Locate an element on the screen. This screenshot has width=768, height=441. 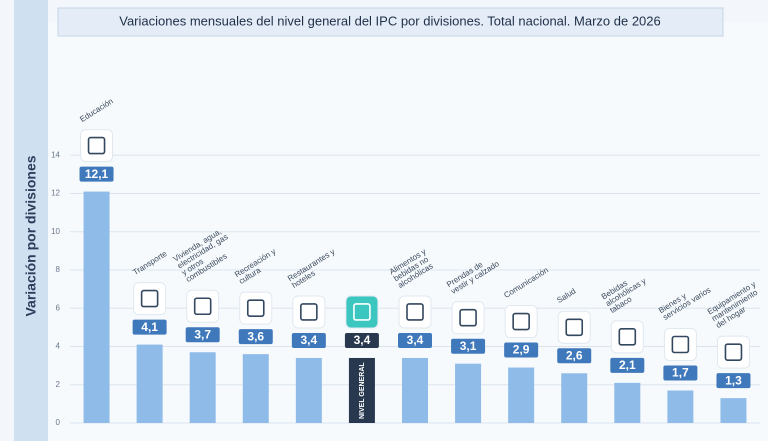
value-label: 1,3 is located at coordinates (733, 380).